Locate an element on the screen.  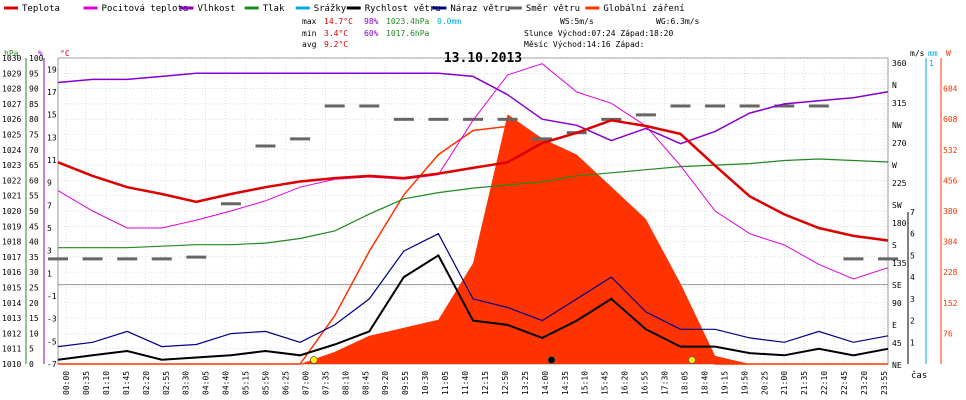
temperature-tick: 13 is located at coordinates (52, 137).